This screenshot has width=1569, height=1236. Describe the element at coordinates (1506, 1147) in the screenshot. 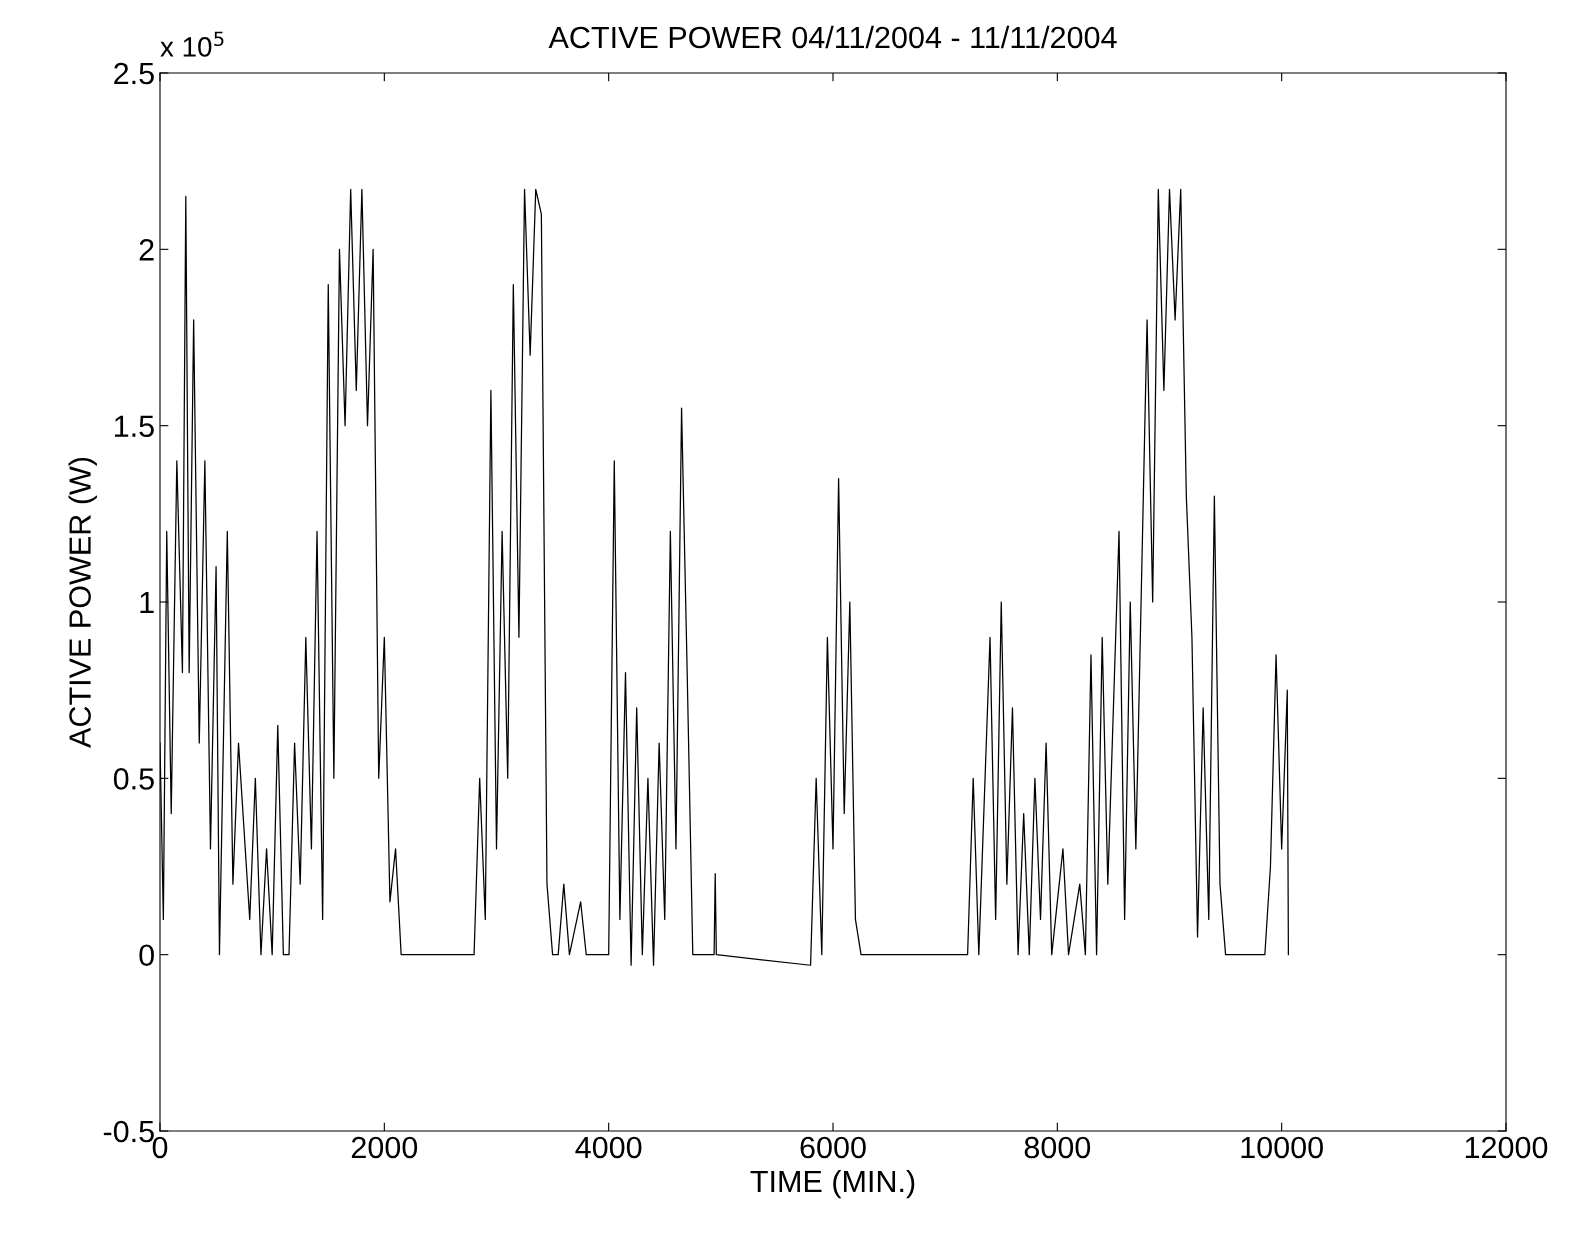

I see `x-tick-label: 12000` at that location.